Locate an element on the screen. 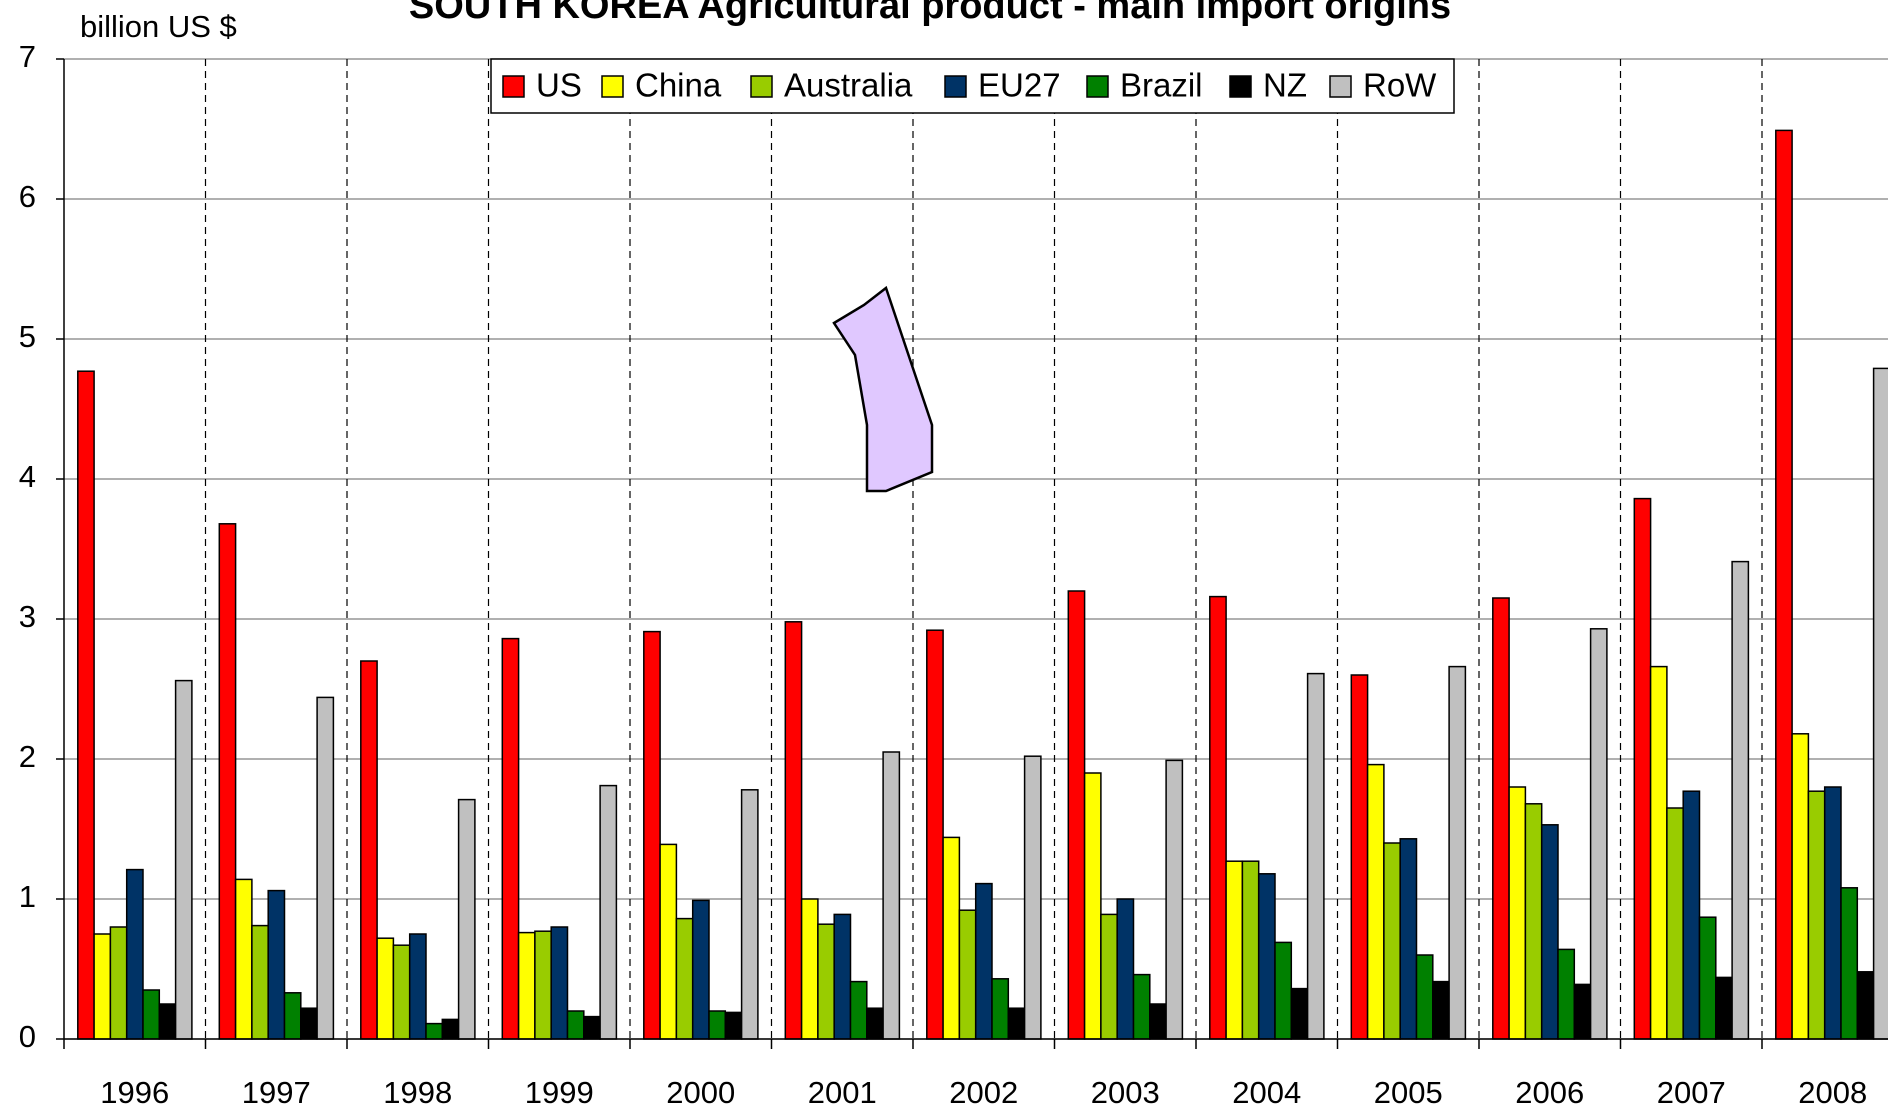 The image size is (1888, 1113). legend-box is located at coordinates (972, 86).